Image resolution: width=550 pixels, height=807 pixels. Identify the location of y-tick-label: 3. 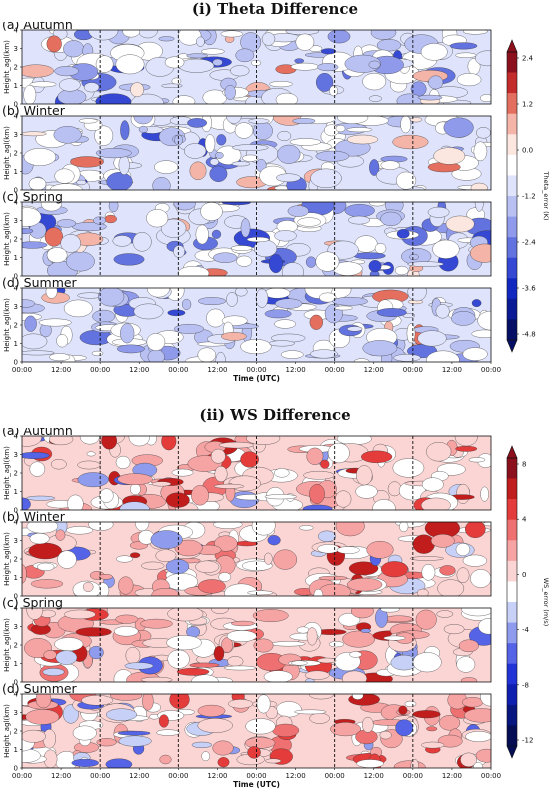
(16, 627).